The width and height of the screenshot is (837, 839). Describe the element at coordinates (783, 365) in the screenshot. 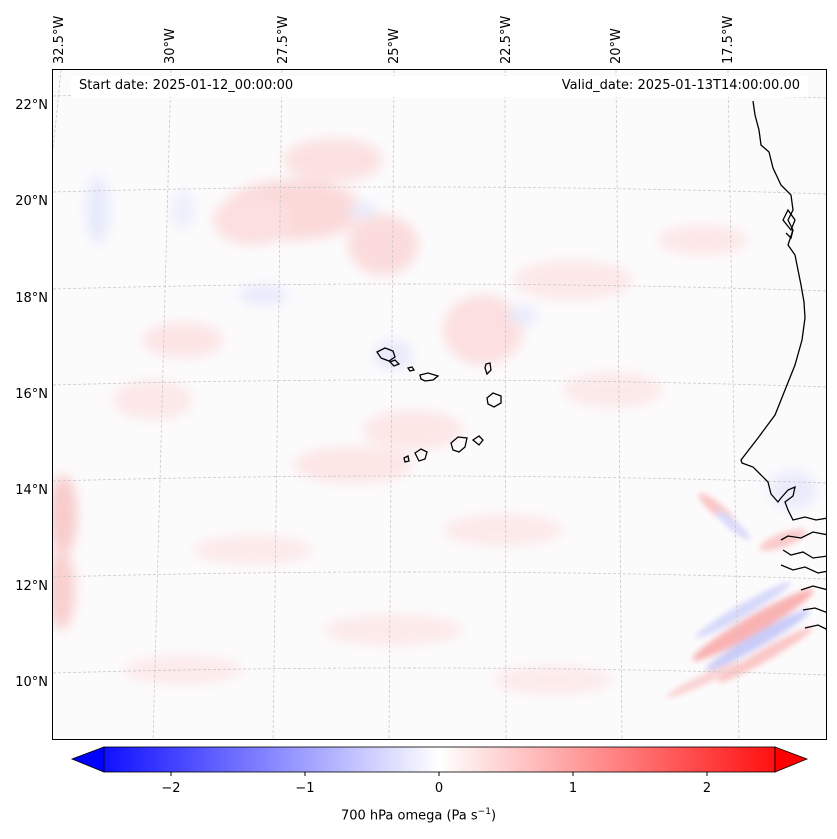

I see `coastline` at that location.